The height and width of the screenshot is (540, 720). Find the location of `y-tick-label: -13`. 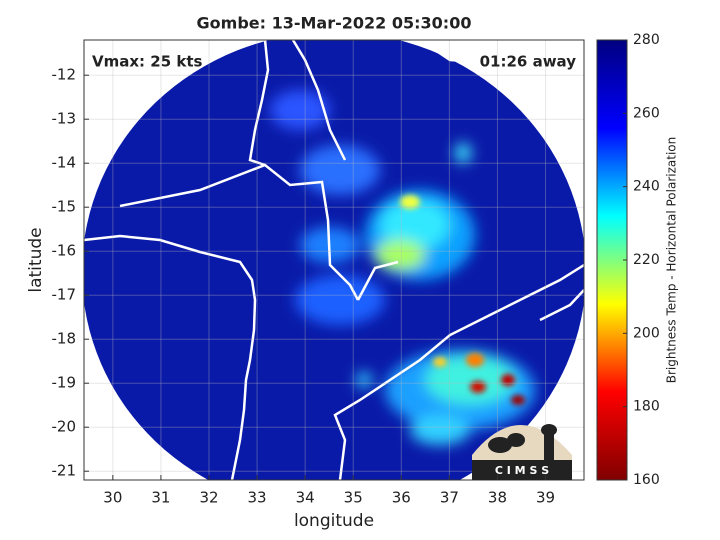

y-tick-label: -13 is located at coordinates (64, 119).